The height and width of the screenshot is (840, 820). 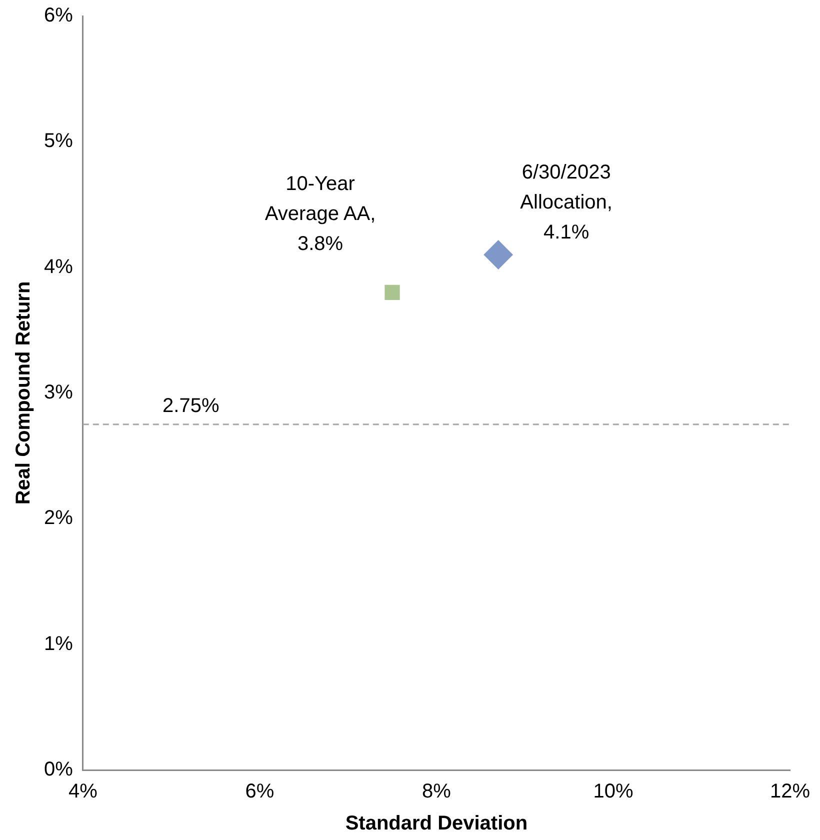 What do you see at coordinates (59, 393) in the screenshot?
I see `y-tick-label: 3%` at bounding box center [59, 393].